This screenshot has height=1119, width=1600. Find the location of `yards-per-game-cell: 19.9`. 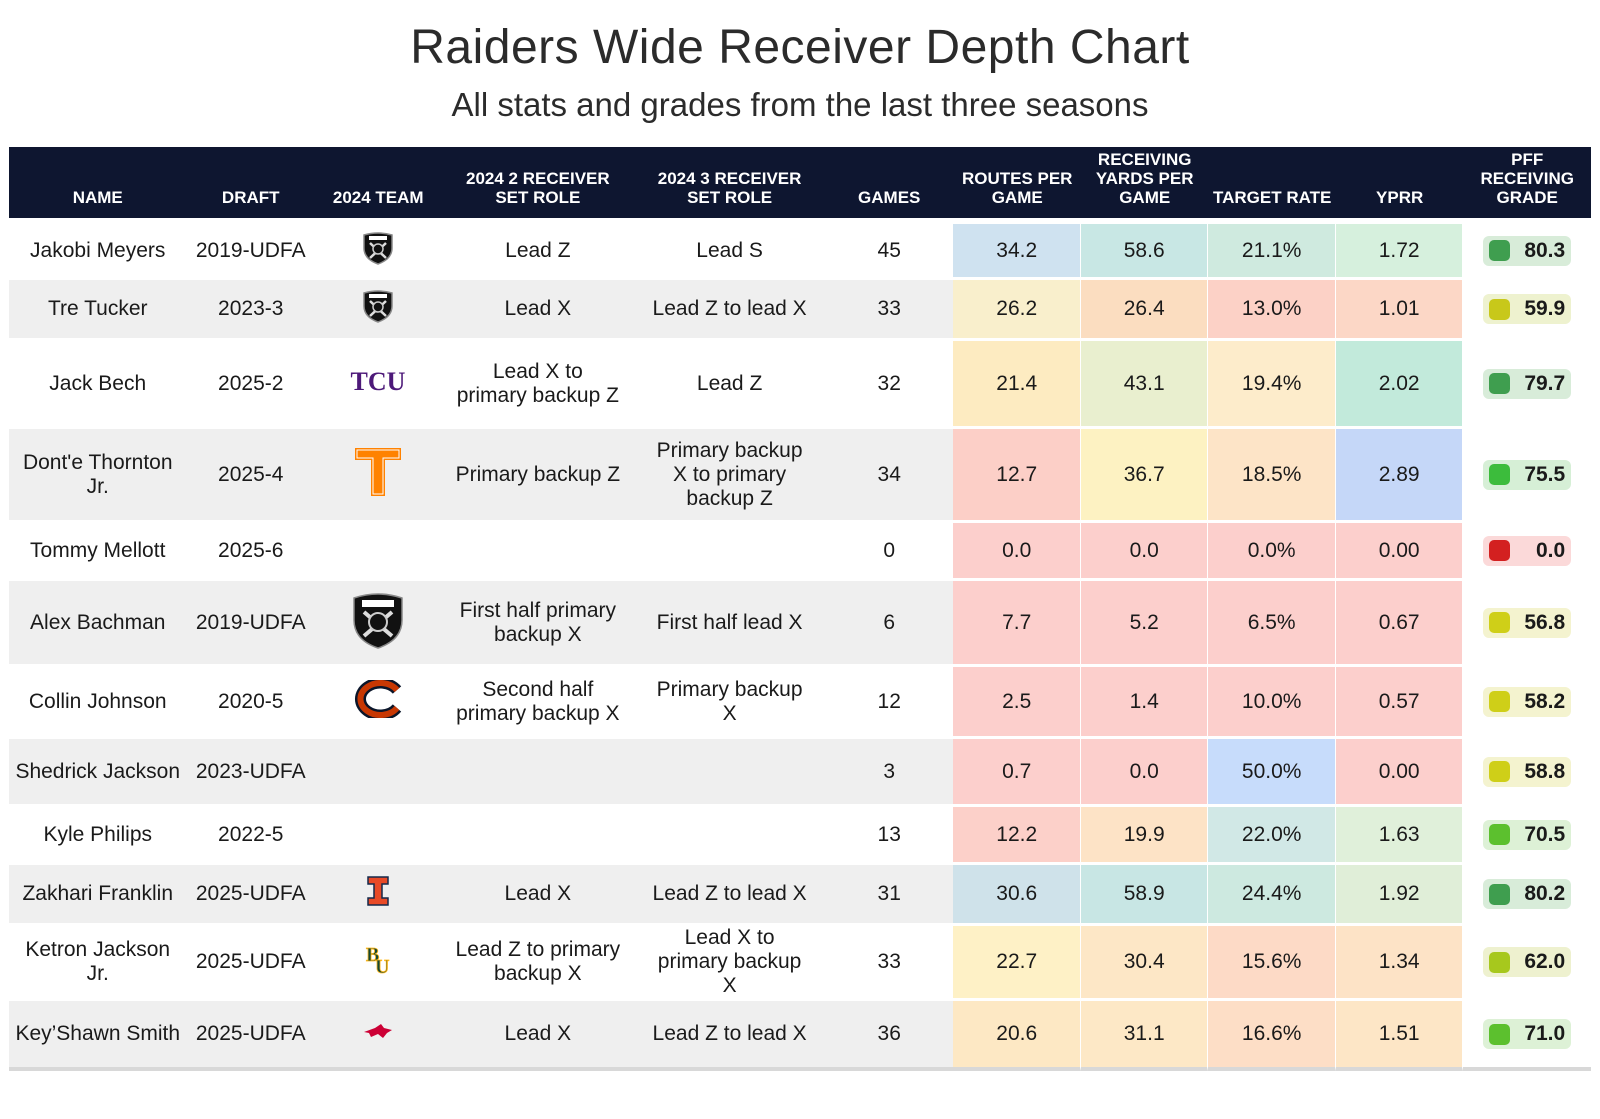

yards-per-game-cell: 19.9 is located at coordinates (1144, 836).